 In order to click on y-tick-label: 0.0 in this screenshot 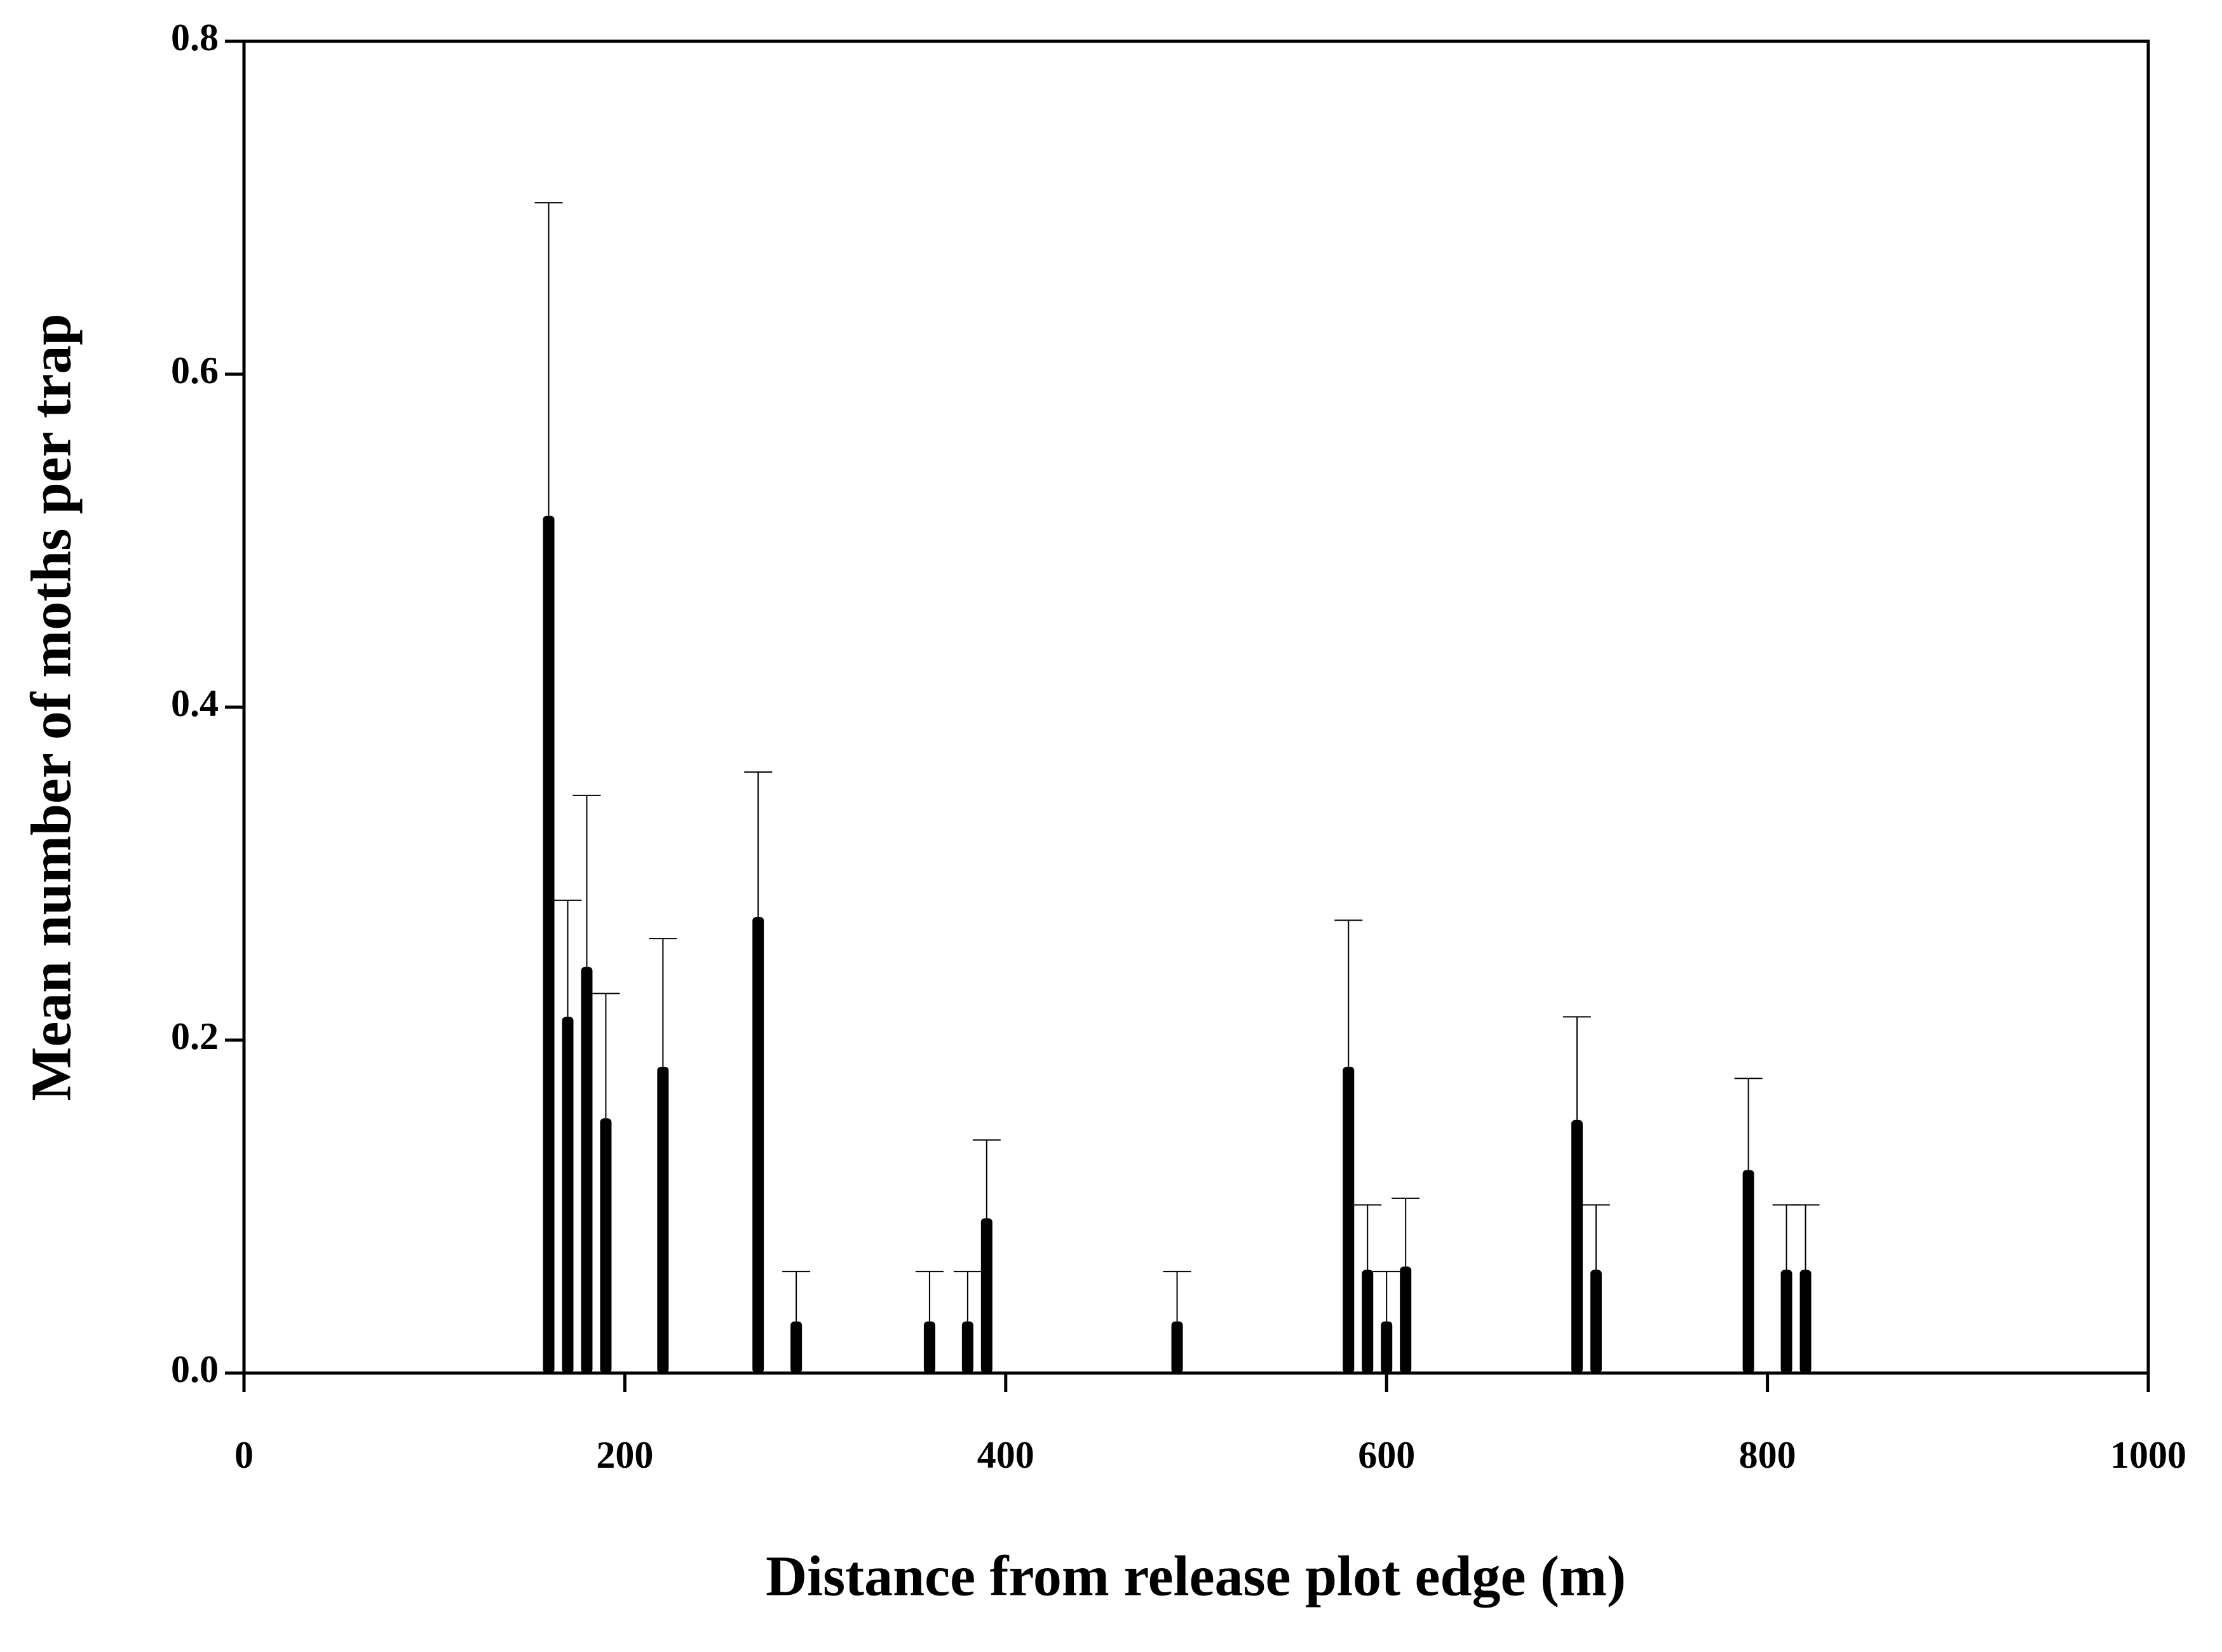, I will do `click(195, 1369)`.